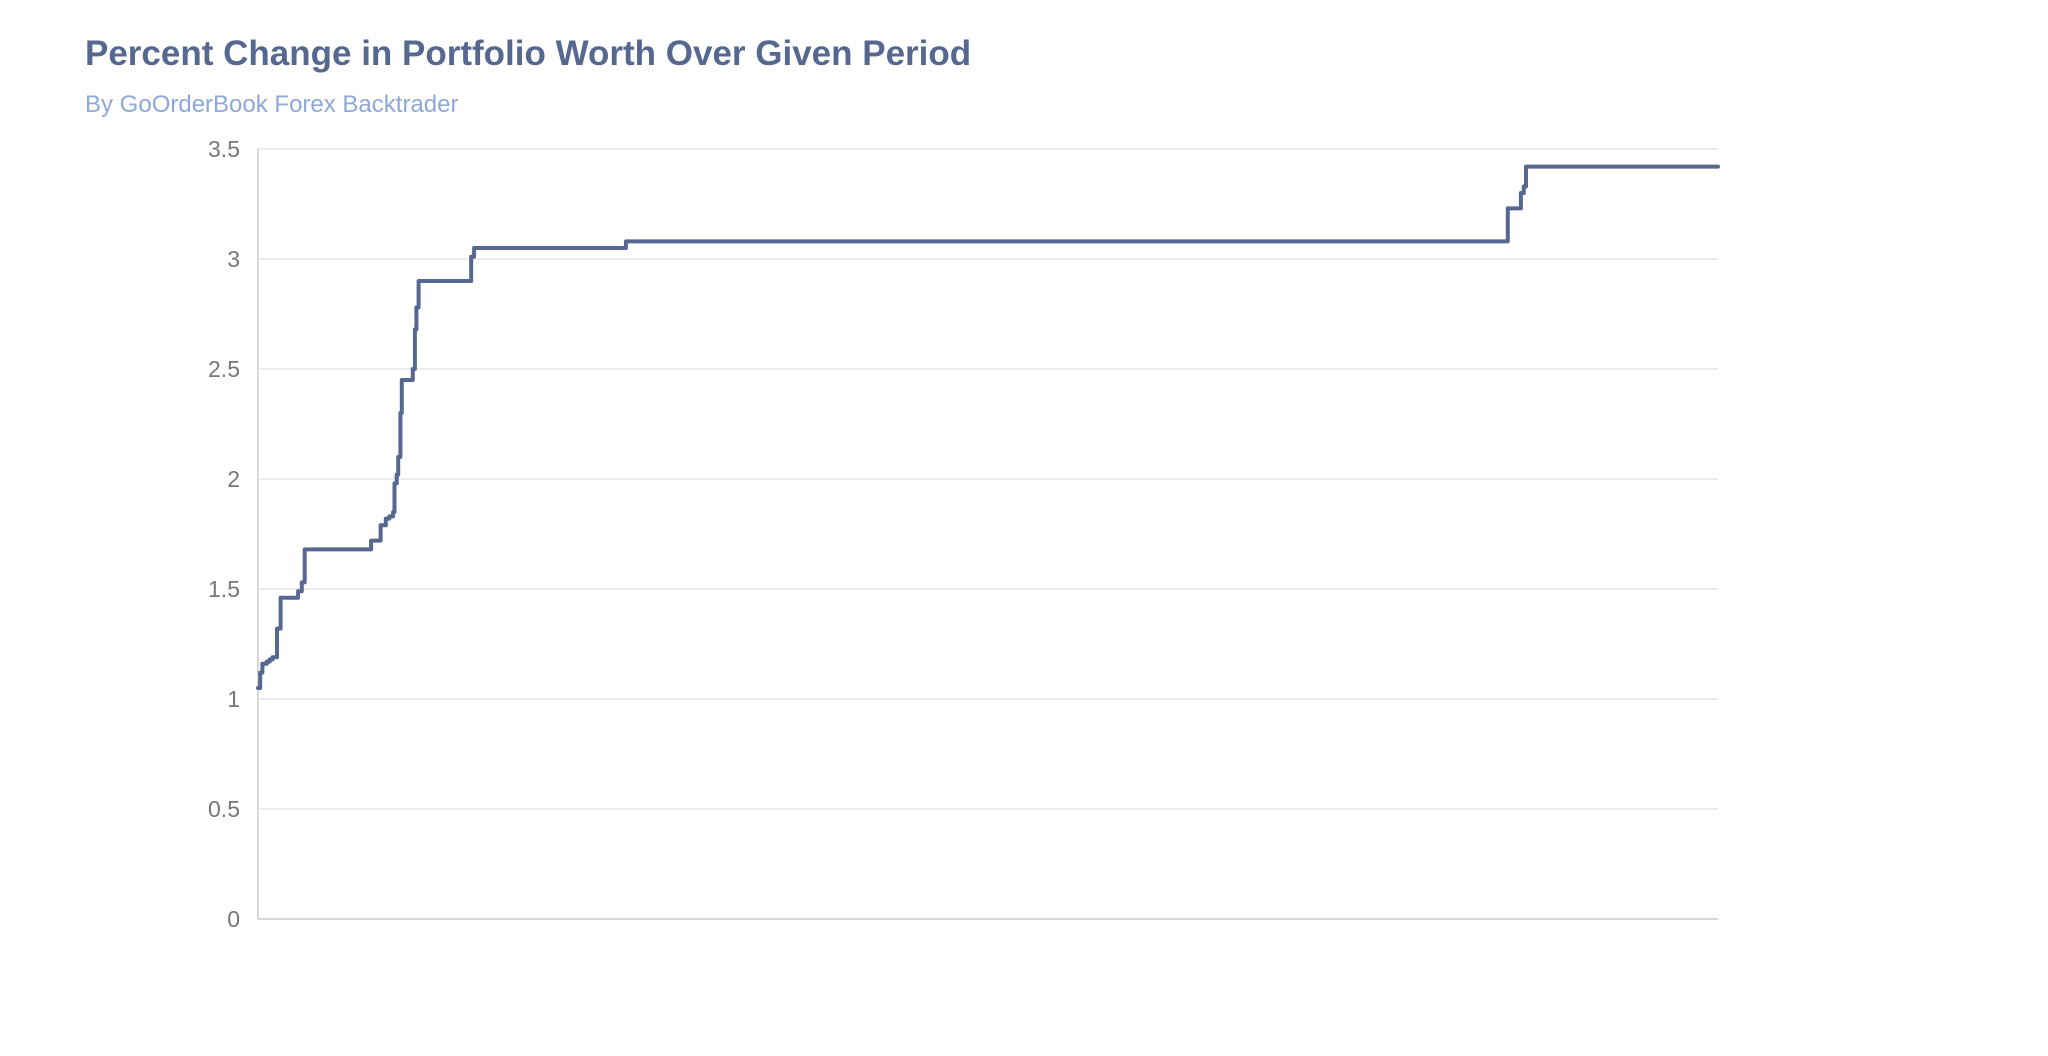 The height and width of the screenshot is (1056, 2048). What do you see at coordinates (233, 919) in the screenshot?
I see `y-tick-label: 0` at bounding box center [233, 919].